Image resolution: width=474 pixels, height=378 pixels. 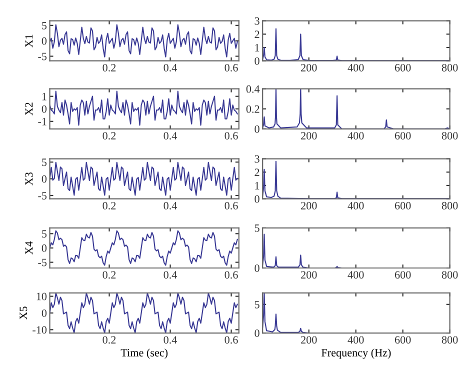 I want to click on y-axis-title: X1, so click(x=29, y=41).